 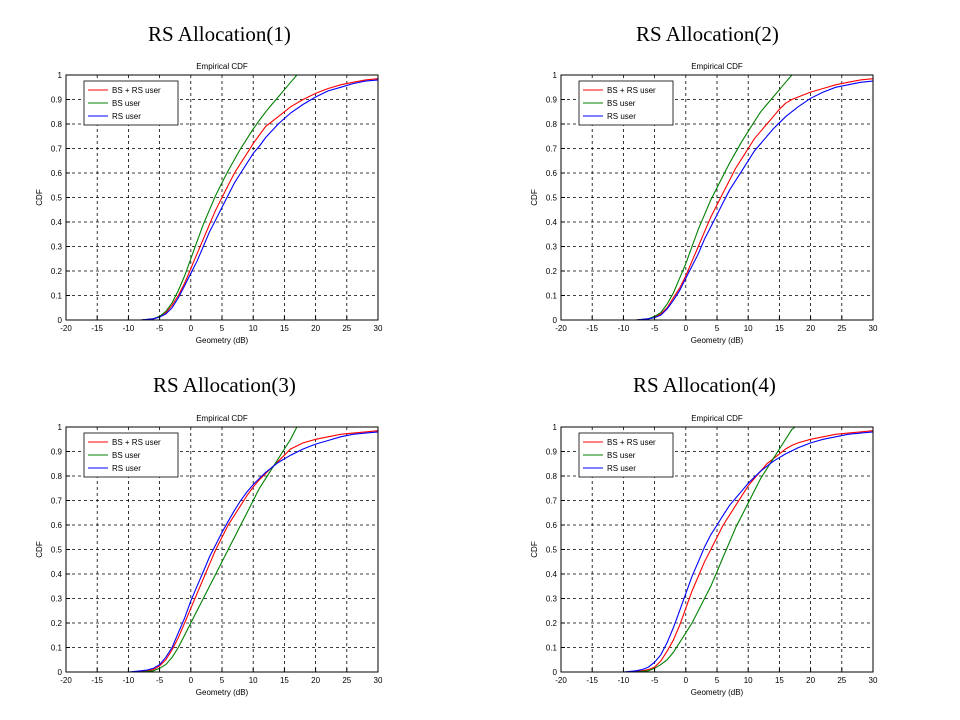 What do you see at coordinates (224, 385) in the screenshot?
I see `figure-title-3: RS Allocation(3)` at bounding box center [224, 385].